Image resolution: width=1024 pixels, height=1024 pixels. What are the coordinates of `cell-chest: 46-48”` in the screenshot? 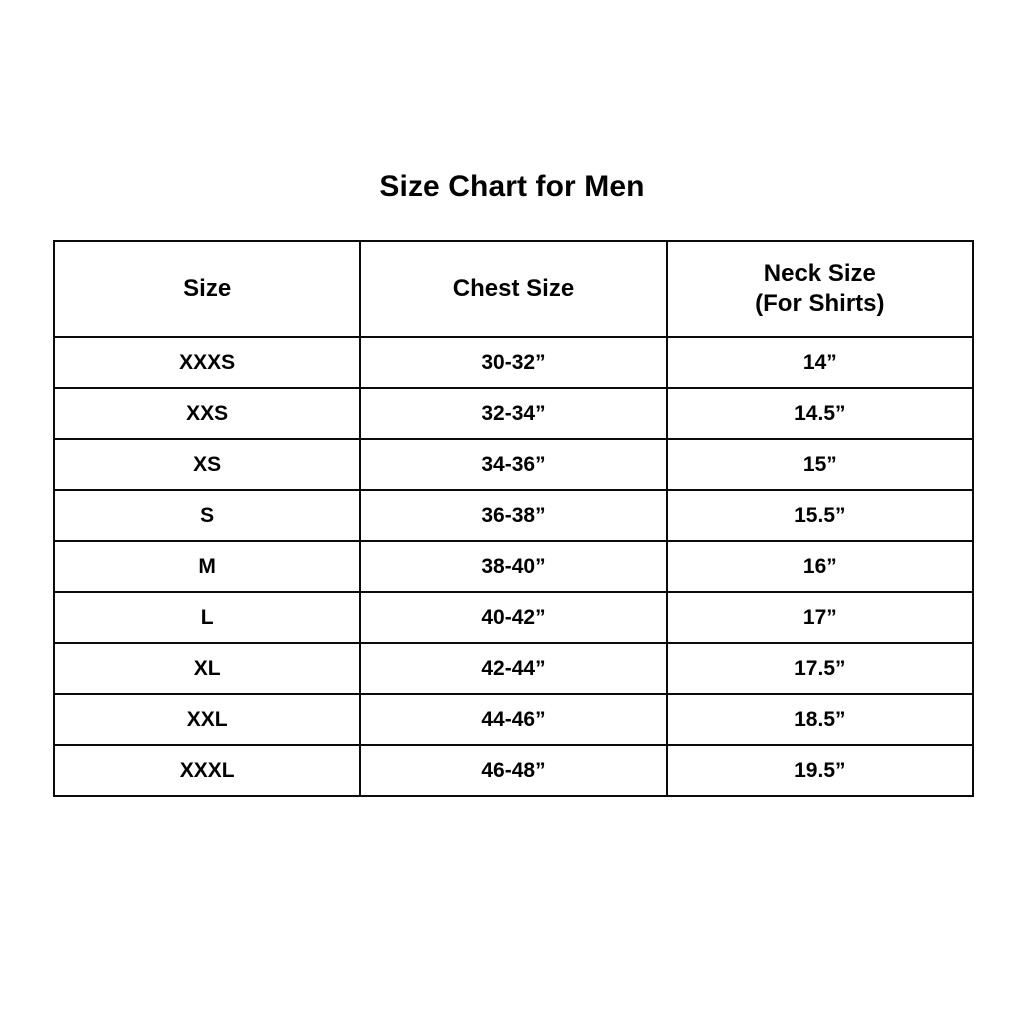 It's located at (513, 770).